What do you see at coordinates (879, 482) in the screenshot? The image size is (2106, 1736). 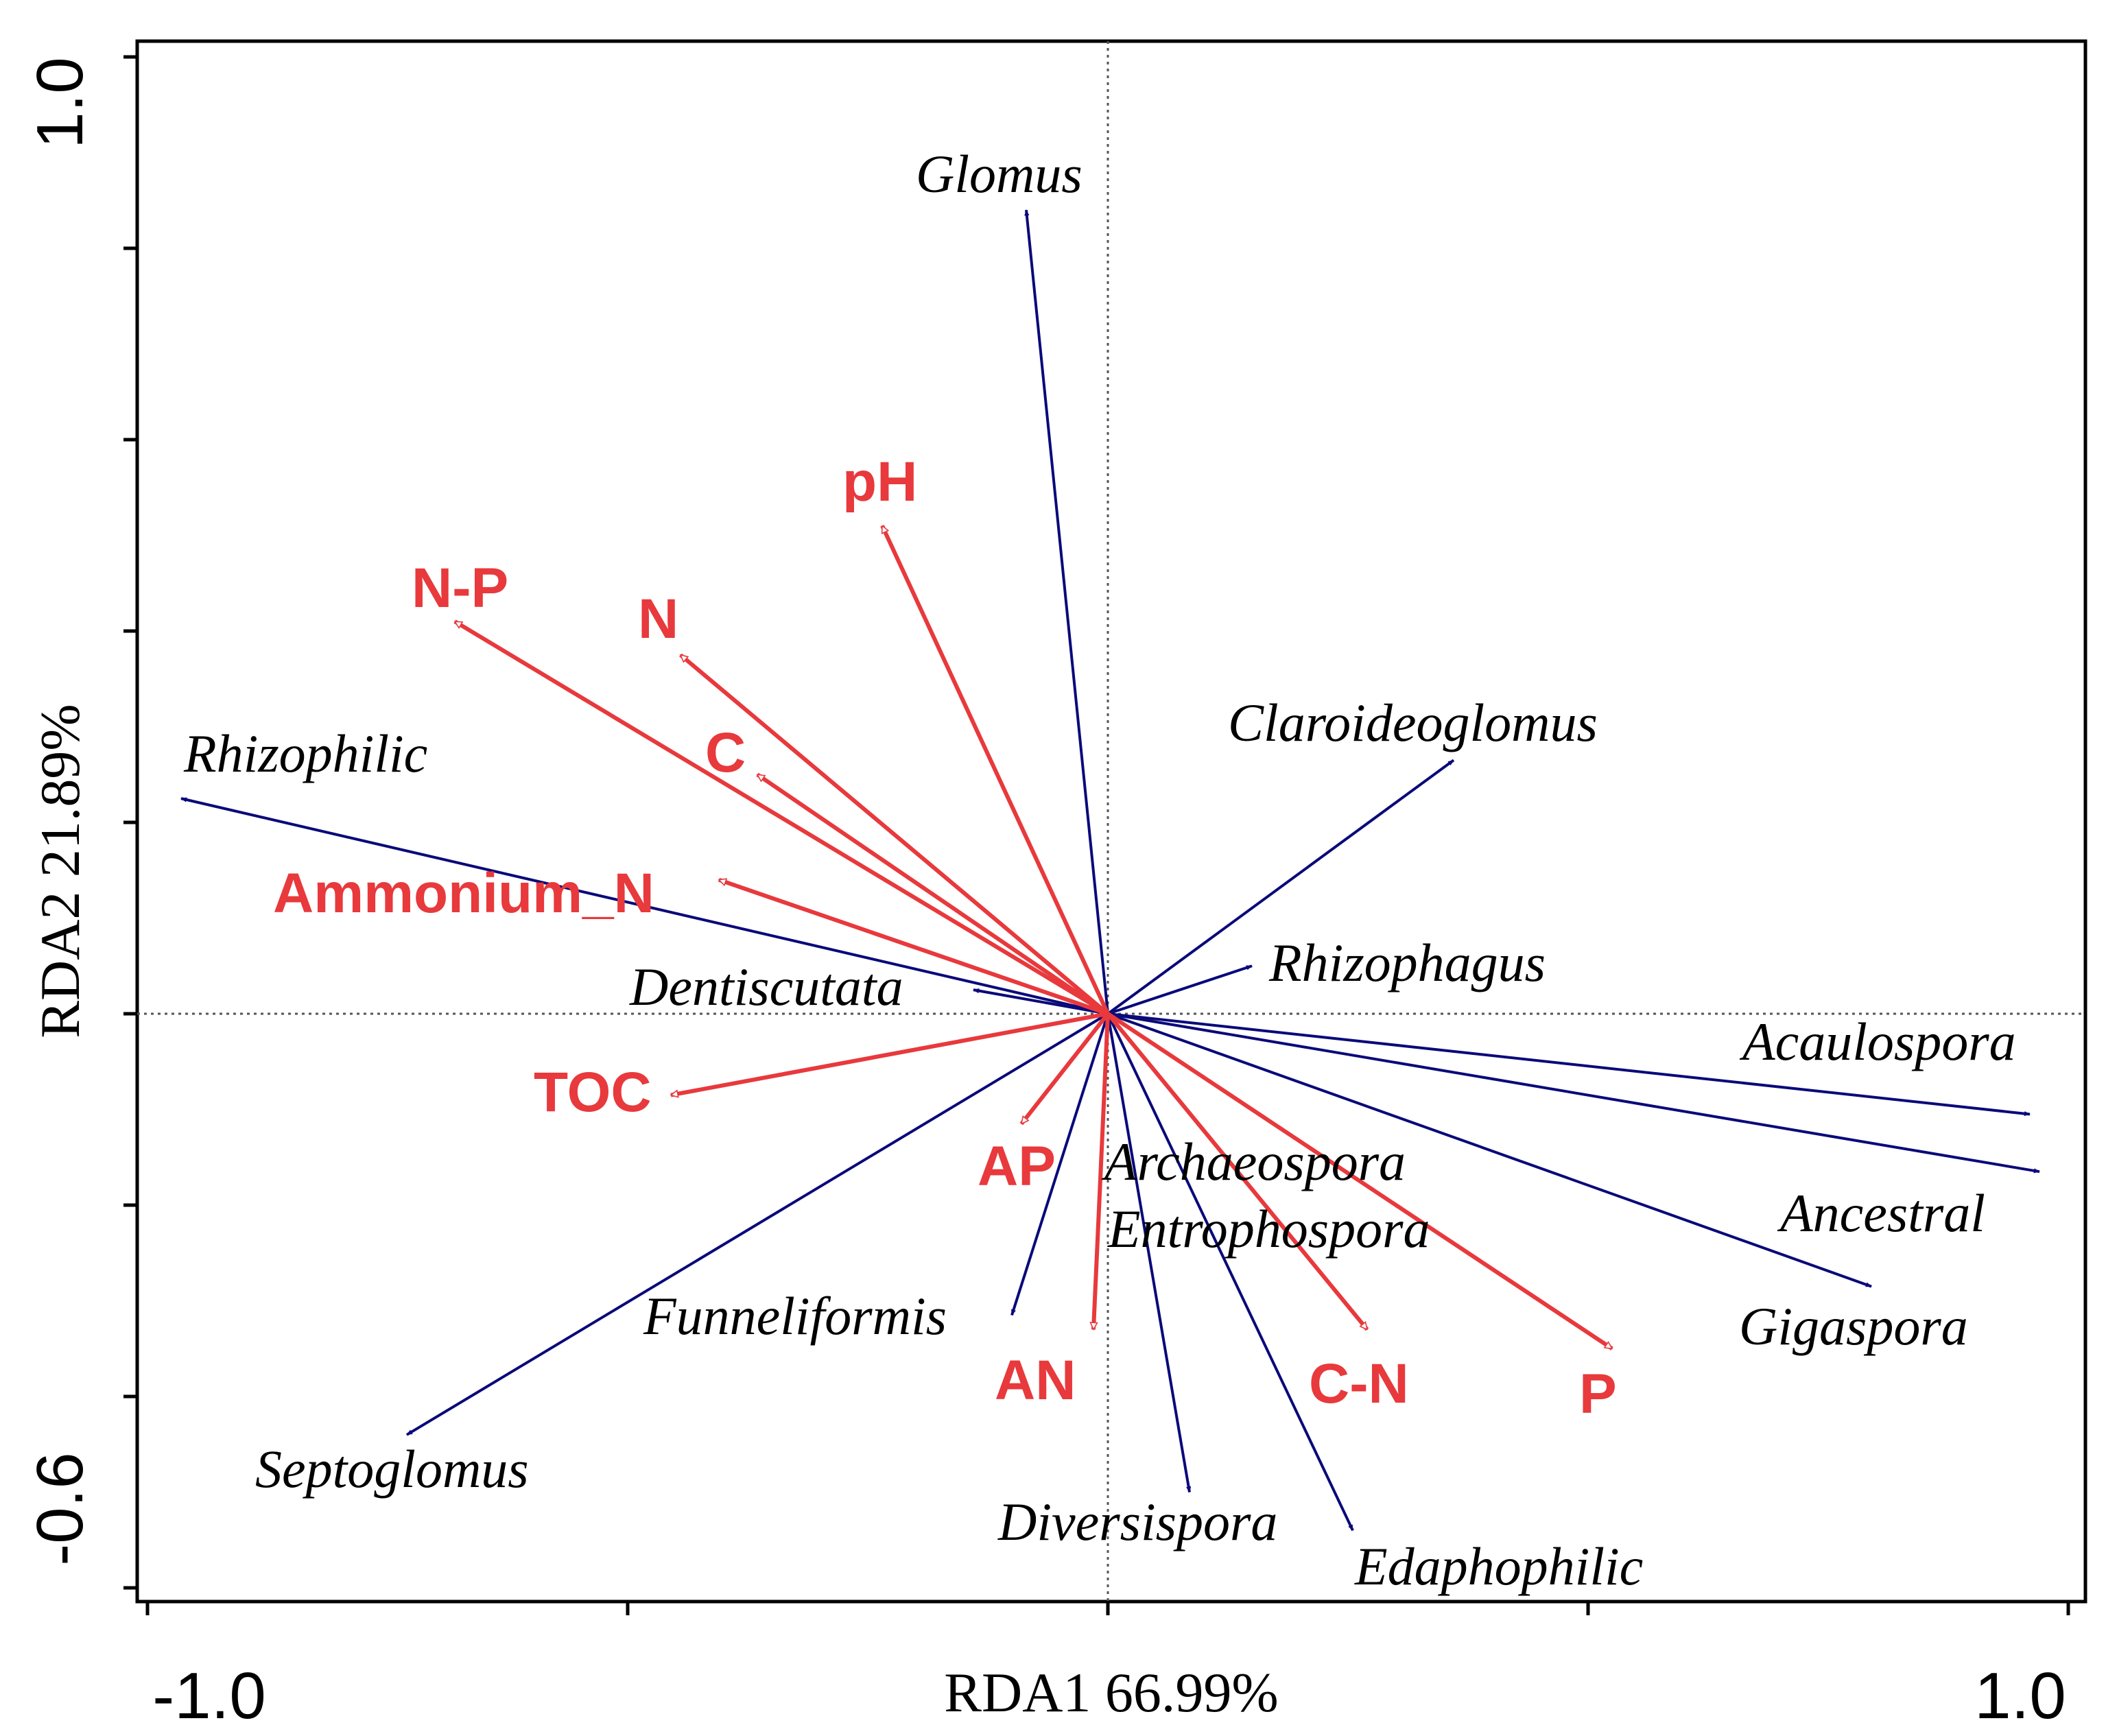 I see `env-label-ph: pH` at bounding box center [879, 482].